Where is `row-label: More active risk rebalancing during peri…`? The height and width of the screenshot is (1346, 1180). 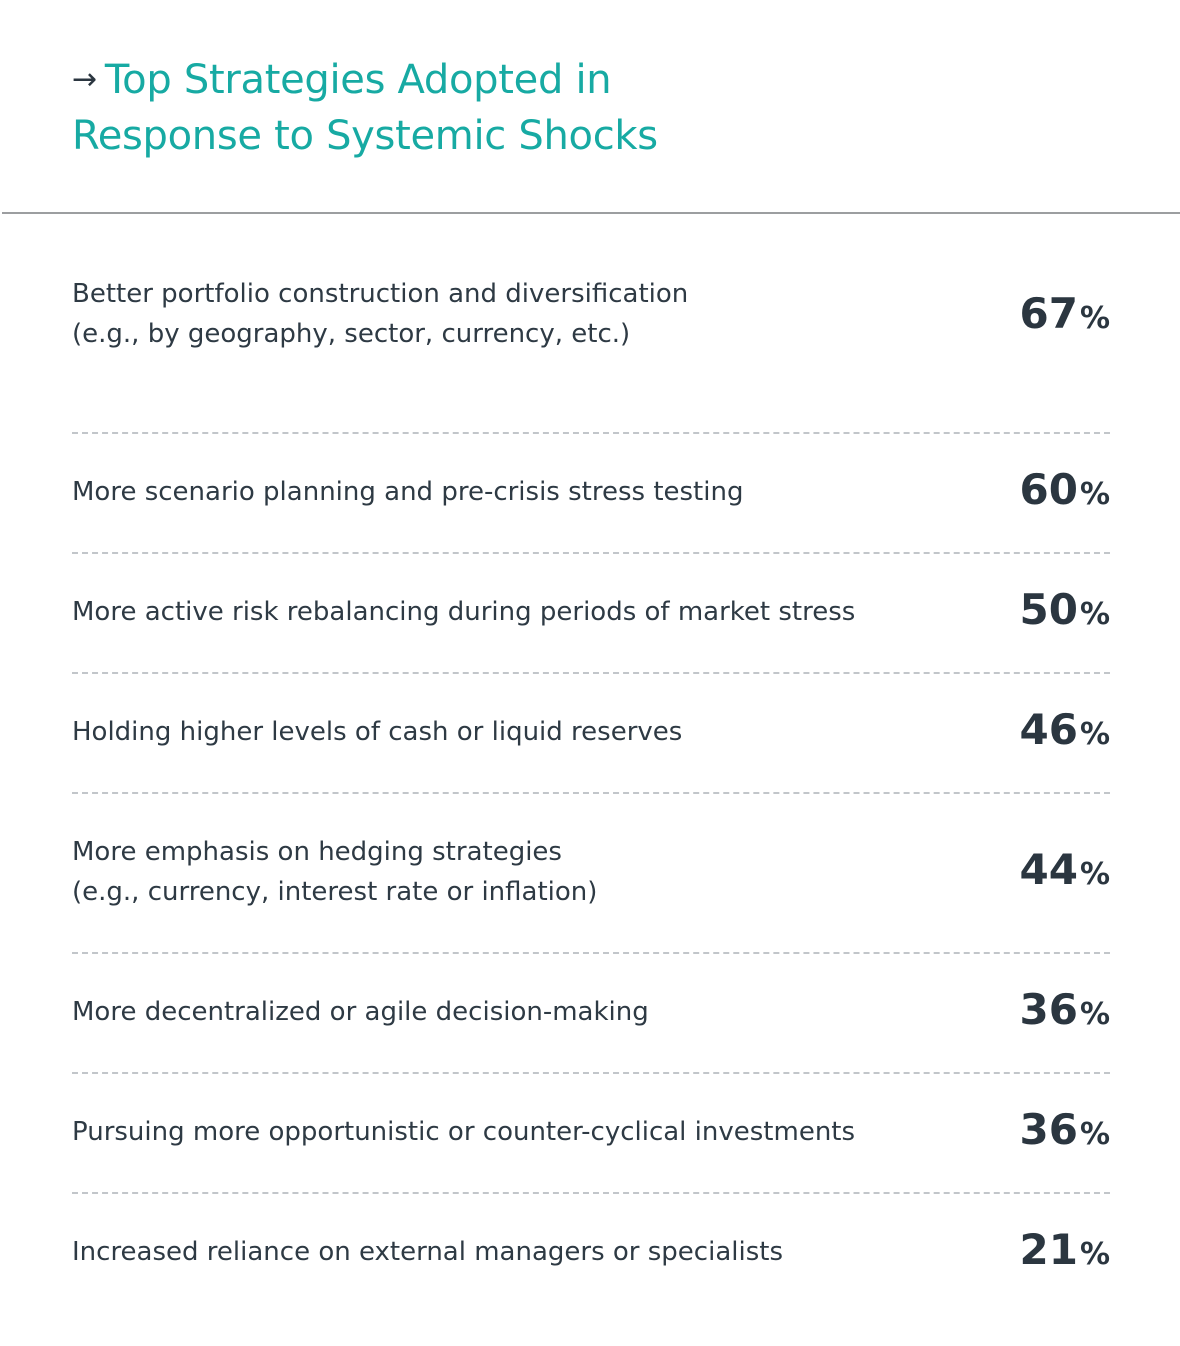
row-label: More active risk rebalancing during peri… is located at coordinates (591, 593).